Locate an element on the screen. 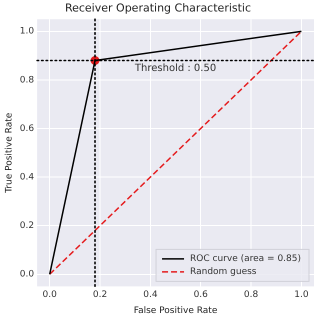  x-tick-label: 0.8 is located at coordinates (251, 295).